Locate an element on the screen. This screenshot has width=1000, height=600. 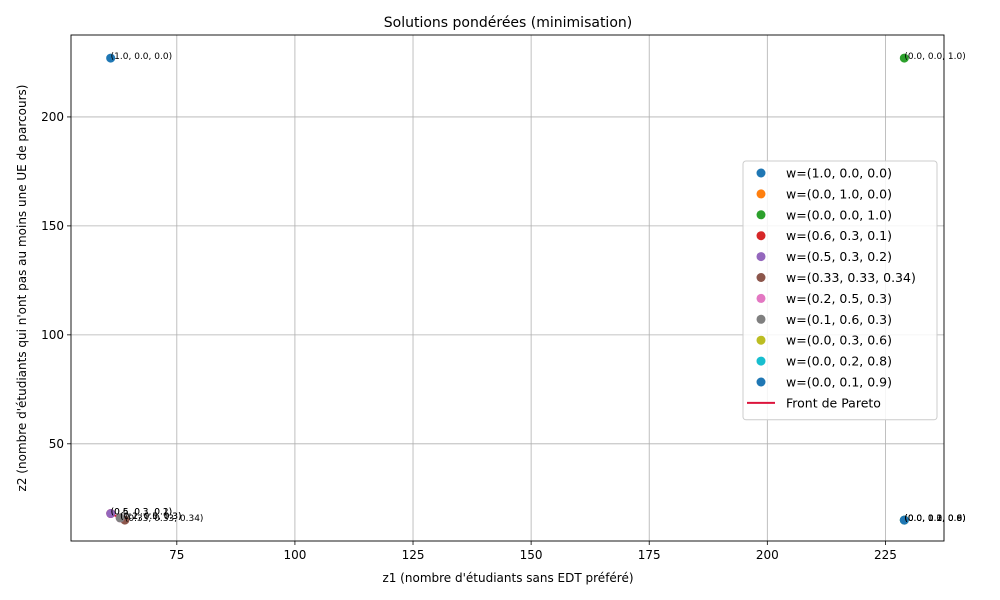
point-label: (0.6, 0.3, 0.1) is located at coordinates (141, 513).